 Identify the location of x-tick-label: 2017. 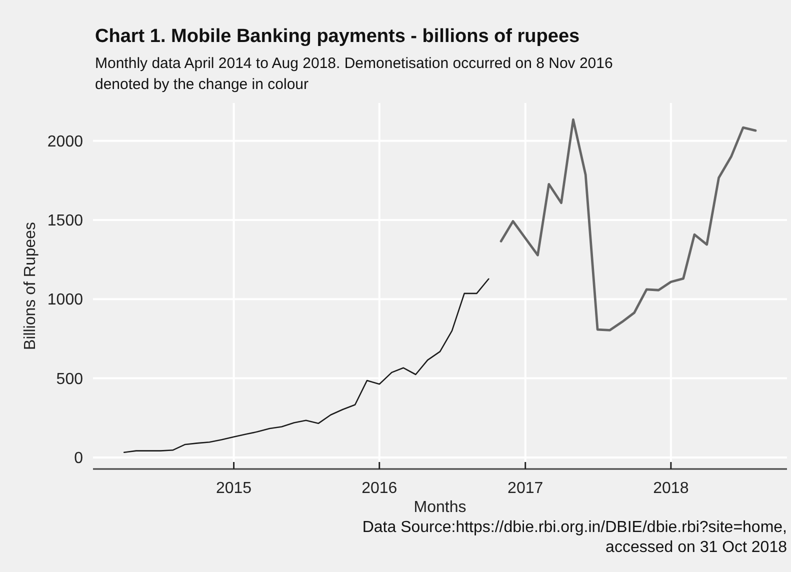
(526, 488).